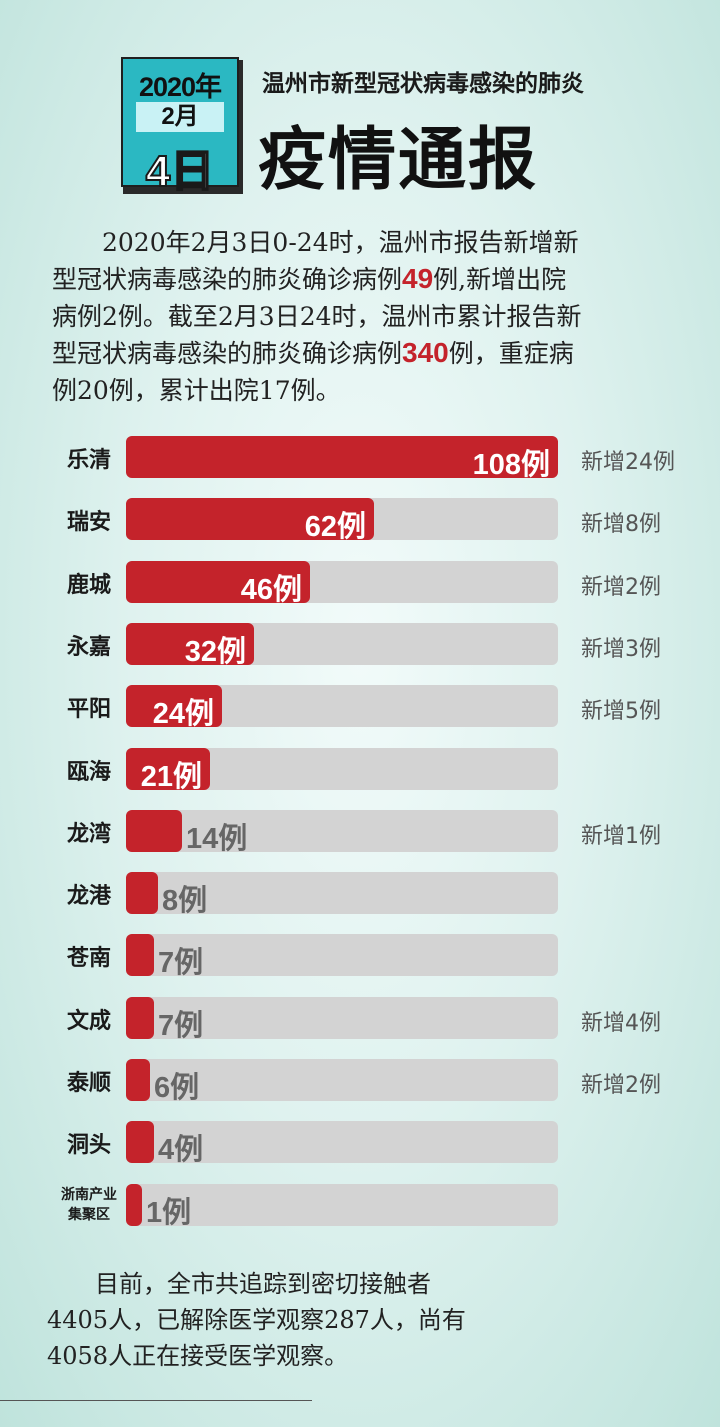 The image size is (720, 1427). I want to click on intro-text: 例，重症病, so click(511, 353).